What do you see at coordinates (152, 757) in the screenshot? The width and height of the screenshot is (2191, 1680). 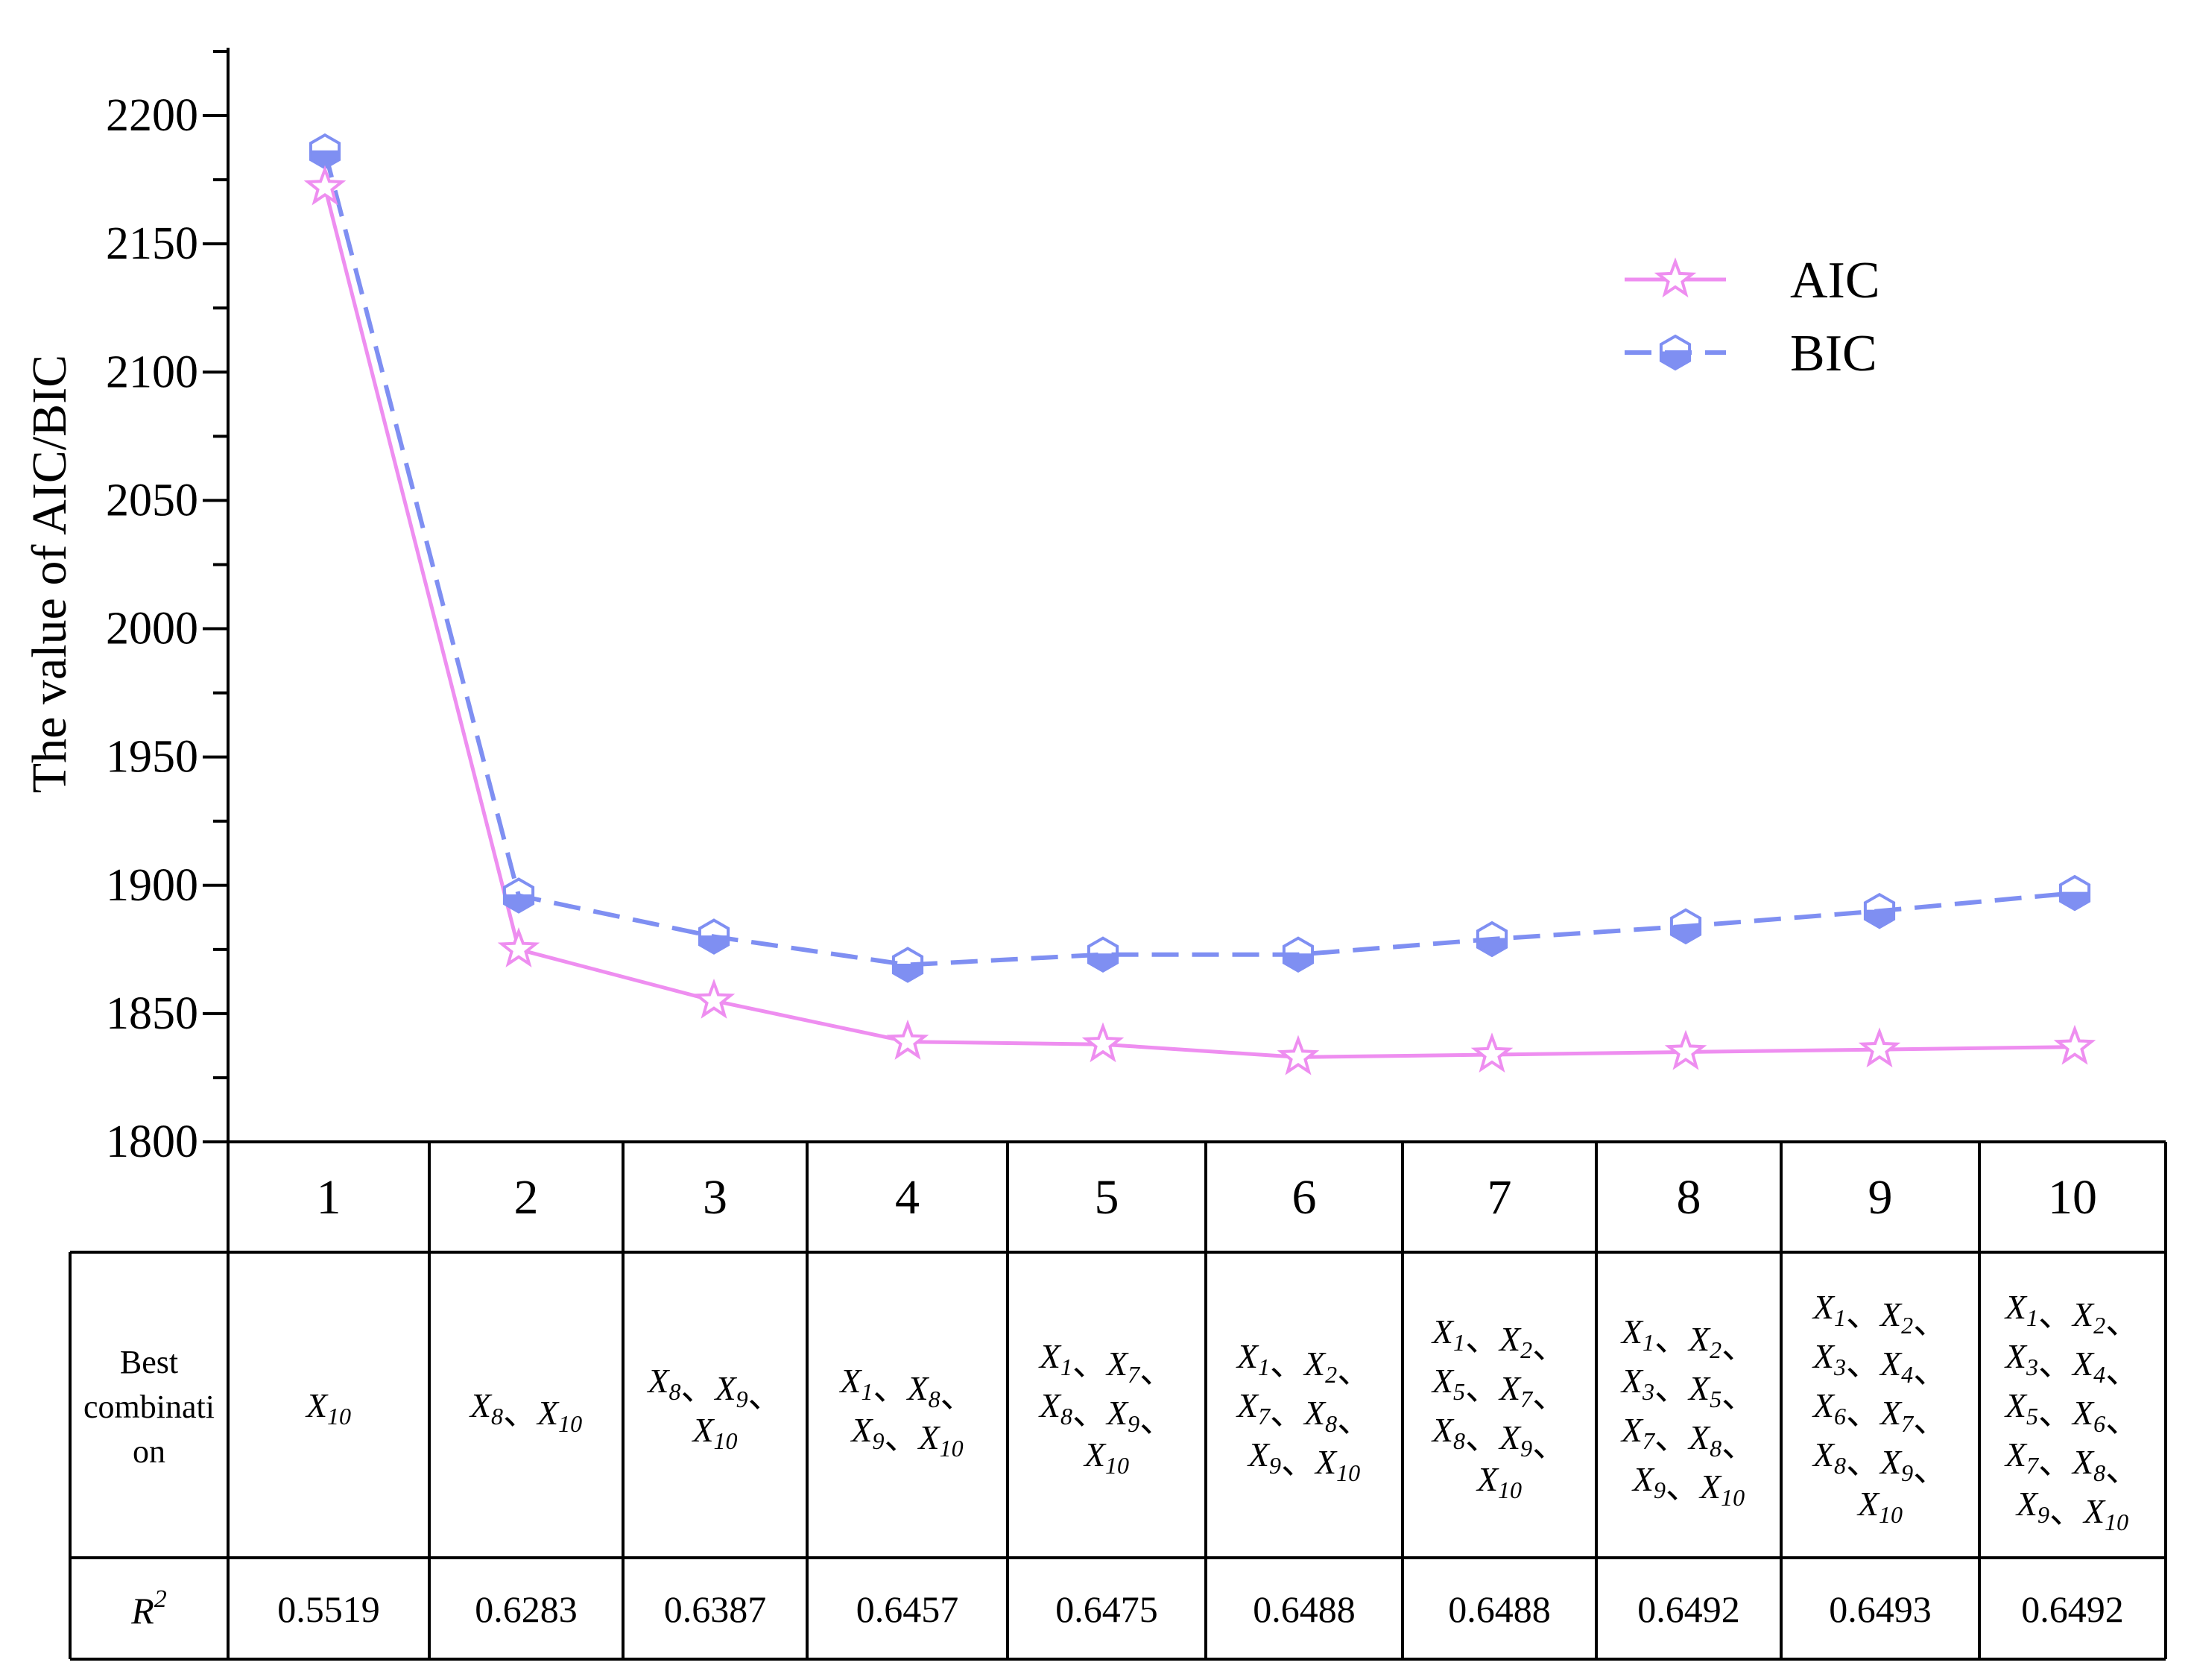 I see `y-tick-label: 1950` at bounding box center [152, 757].